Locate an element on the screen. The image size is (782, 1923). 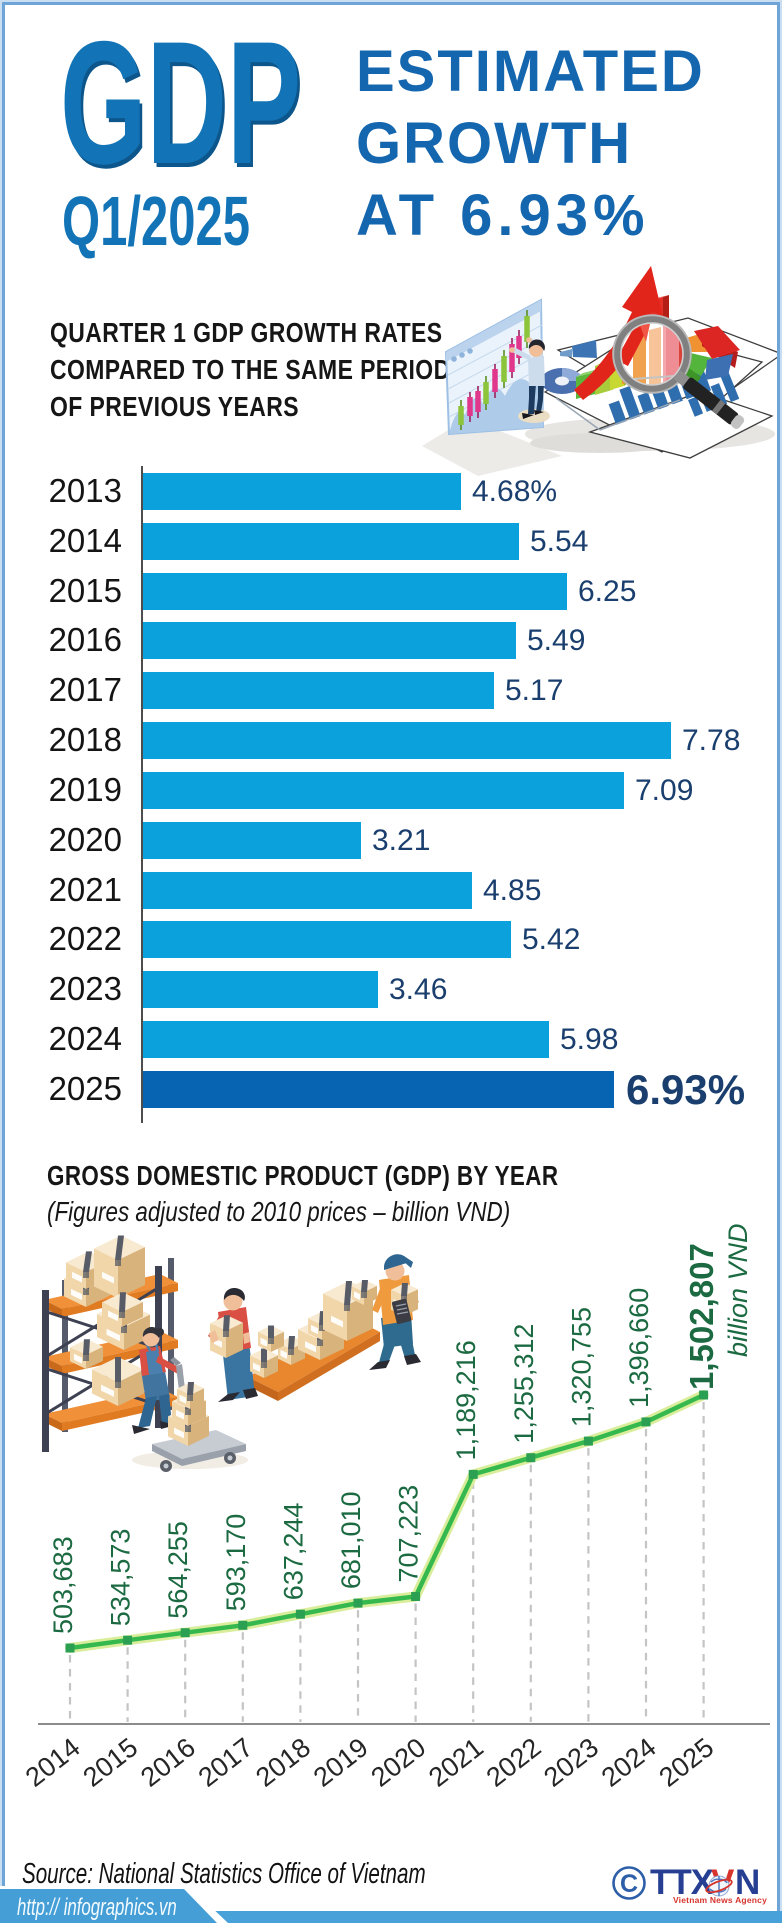
svg-text: 564,255 is located at coordinates (178, 1570).